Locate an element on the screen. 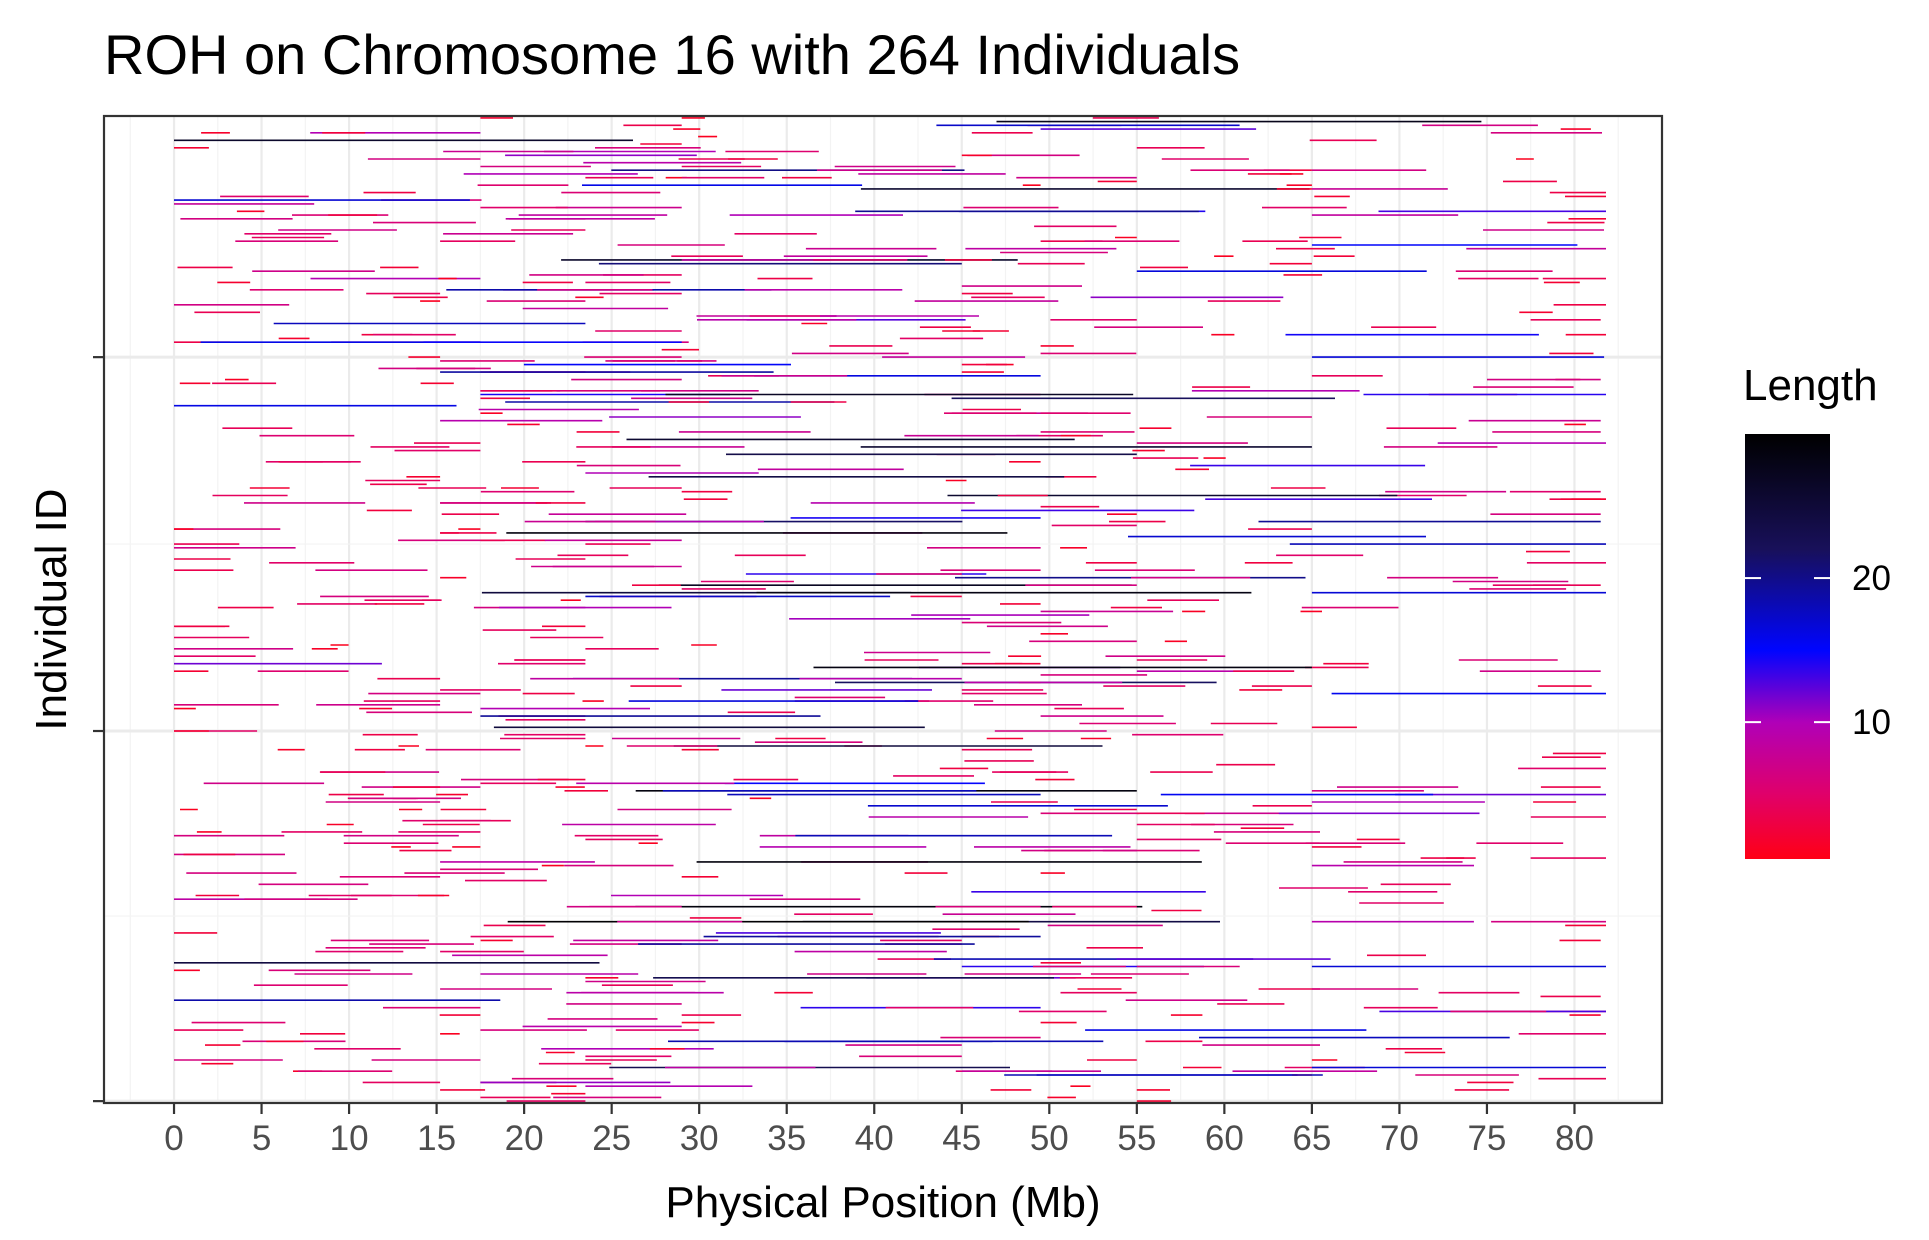 The width and height of the screenshot is (1929, 1240). legend-ticks: 10 20 is located at coordinates (1818, 650).